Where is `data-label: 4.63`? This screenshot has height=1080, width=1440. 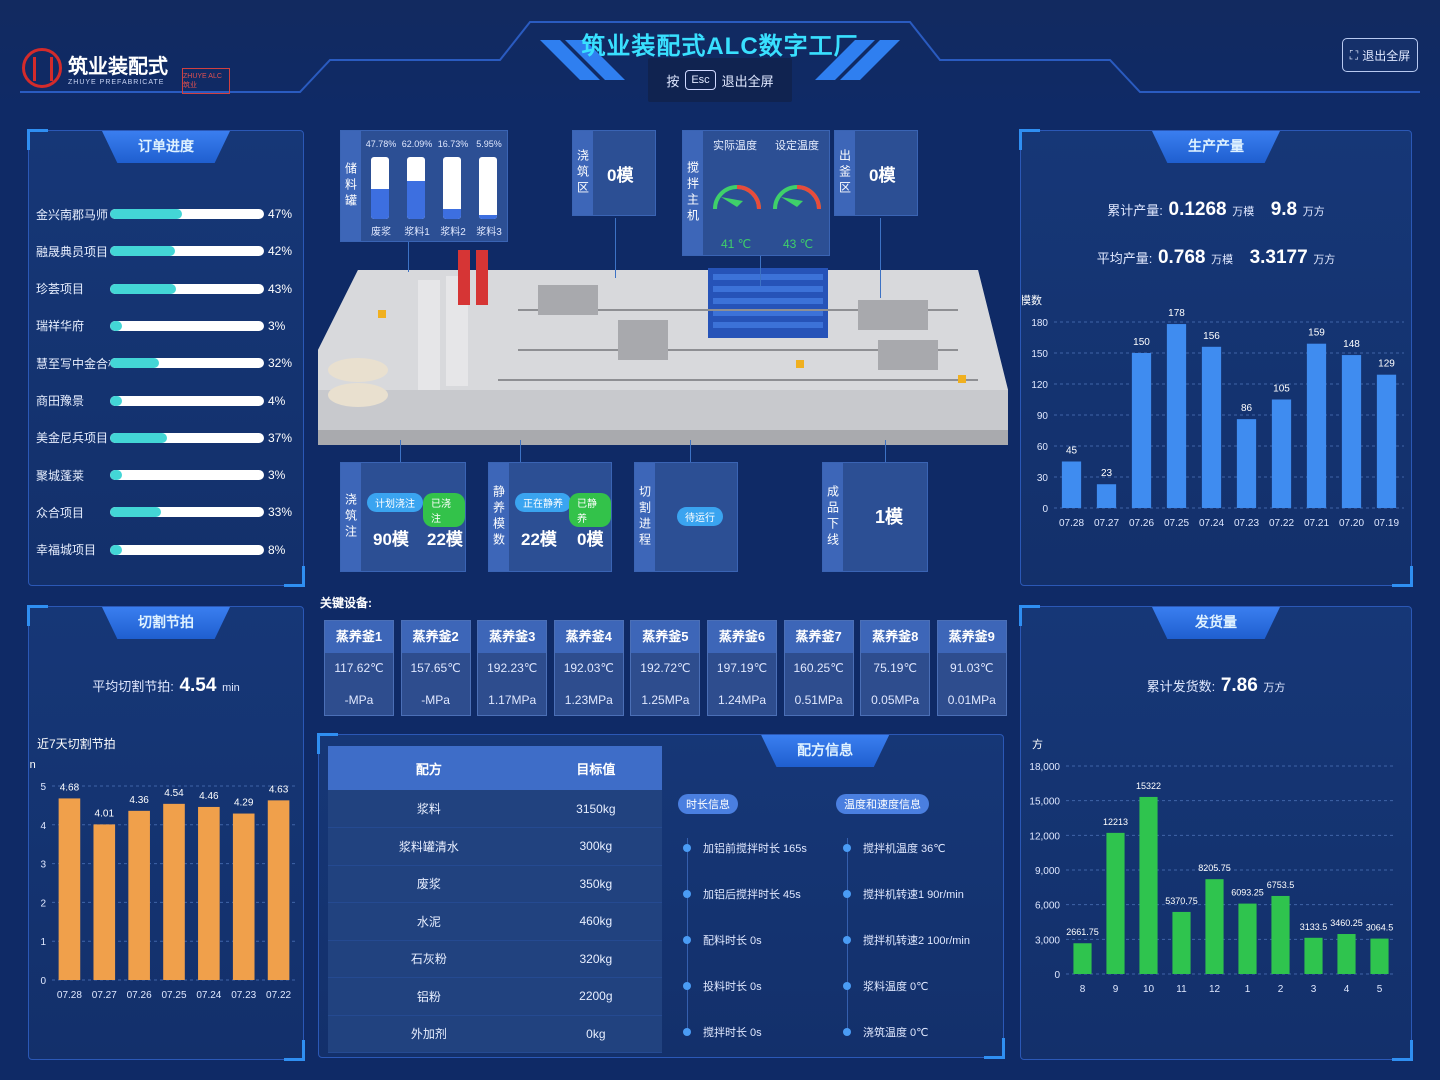
data-label: 4.63 is located at coordinates (279, 789).